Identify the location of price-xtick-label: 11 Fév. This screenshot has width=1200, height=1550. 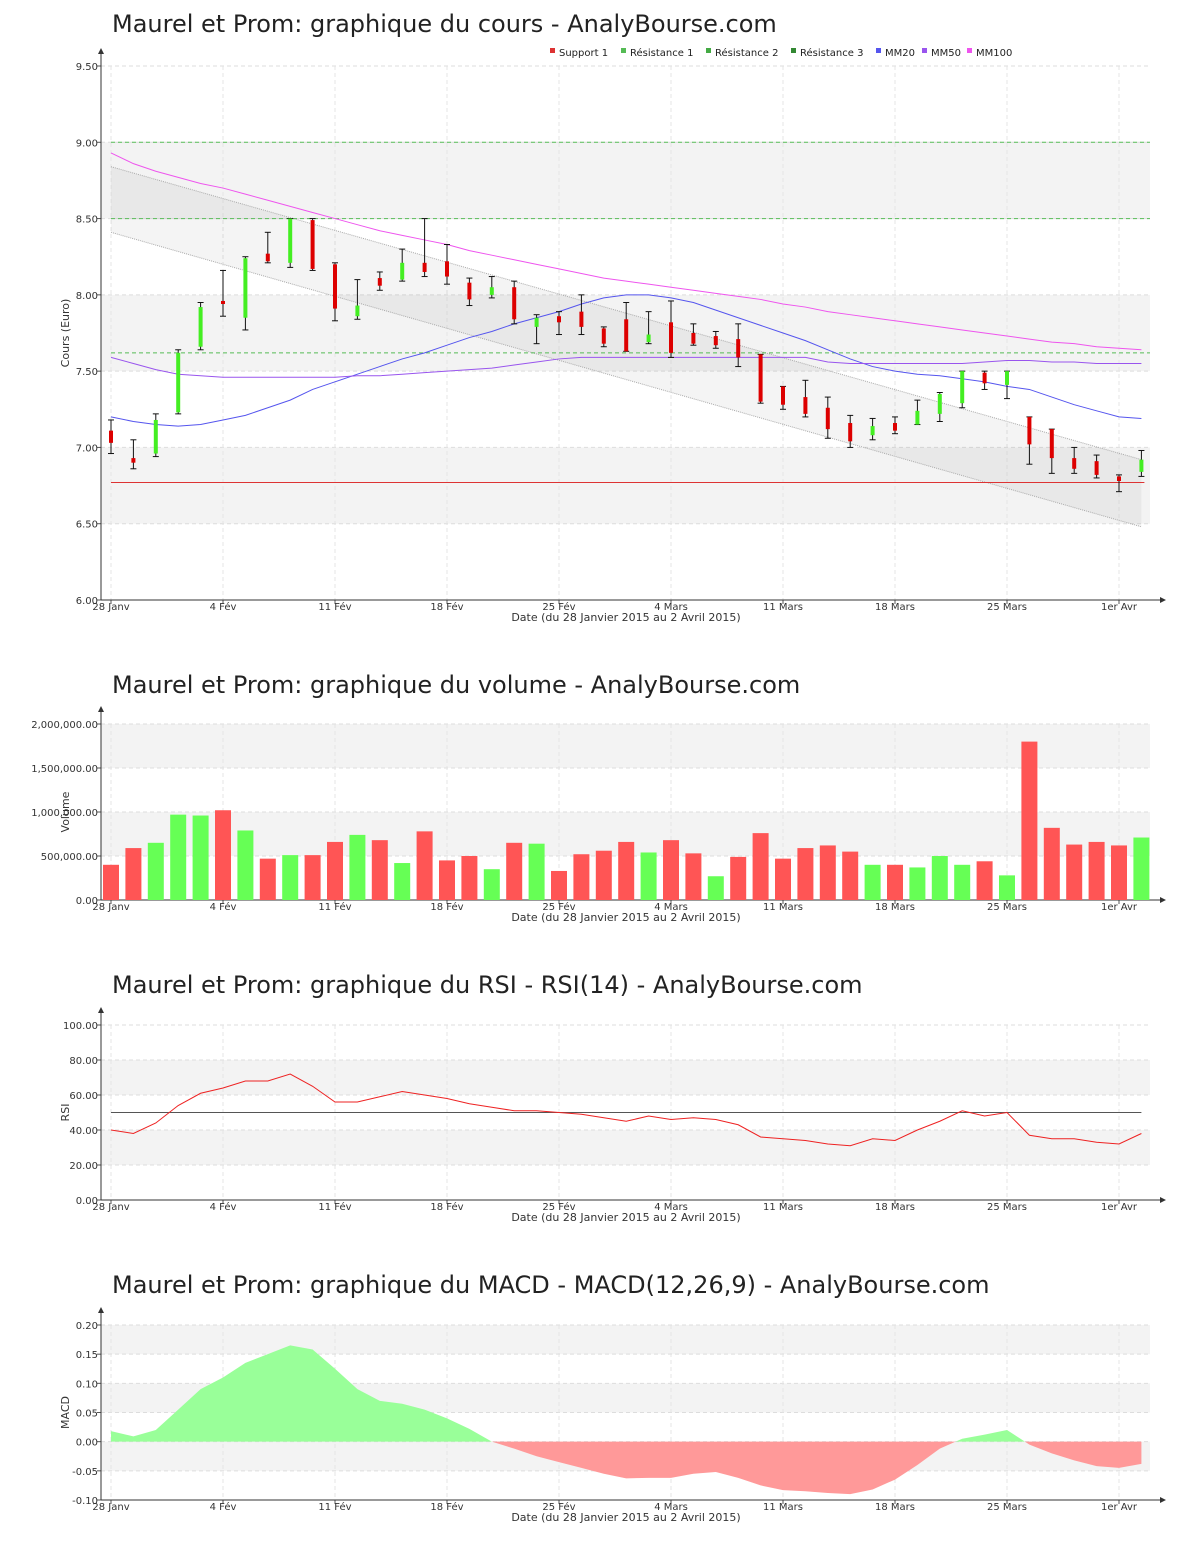
(334, 607).